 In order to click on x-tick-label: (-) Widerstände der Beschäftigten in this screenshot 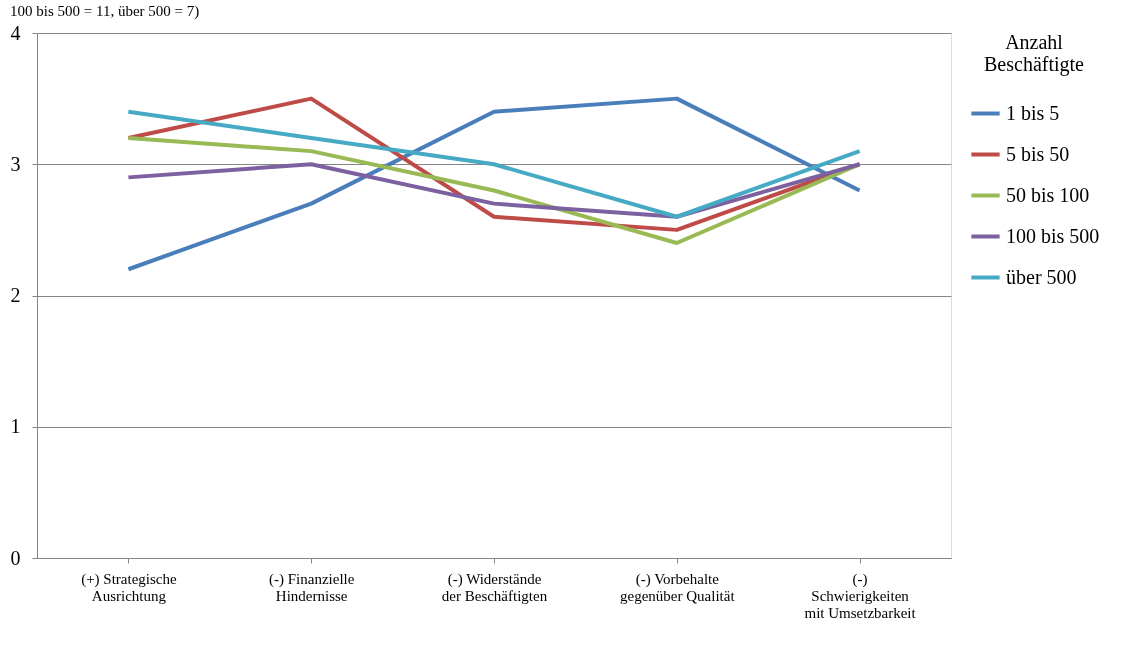, I will do `click(494, 587)`.